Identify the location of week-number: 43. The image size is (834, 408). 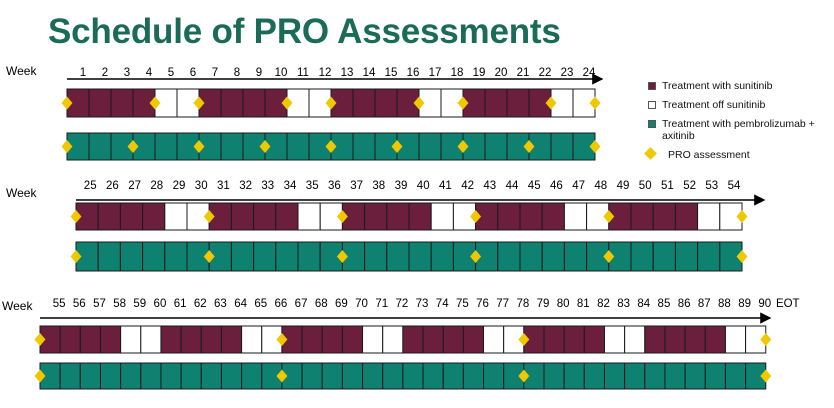
(489, 186).